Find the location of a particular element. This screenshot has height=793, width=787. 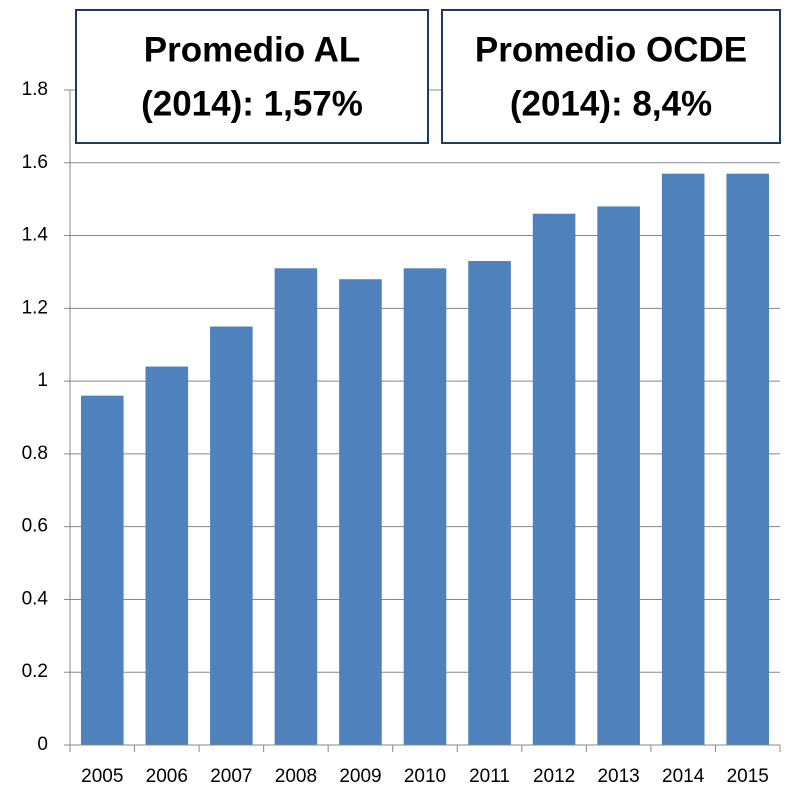

y-tick-label: 1.6 is located at coordinates (35, 162).